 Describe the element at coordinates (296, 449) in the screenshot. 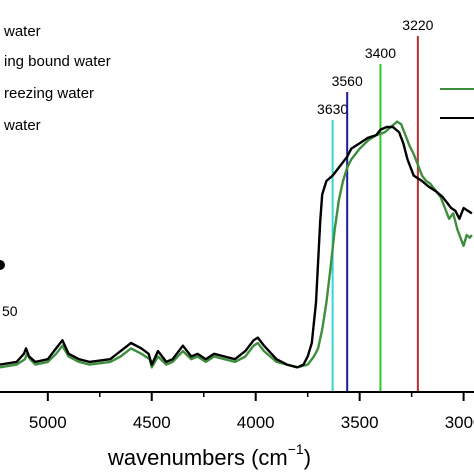

I see `x-axis-label-exponent: −1` at that location.